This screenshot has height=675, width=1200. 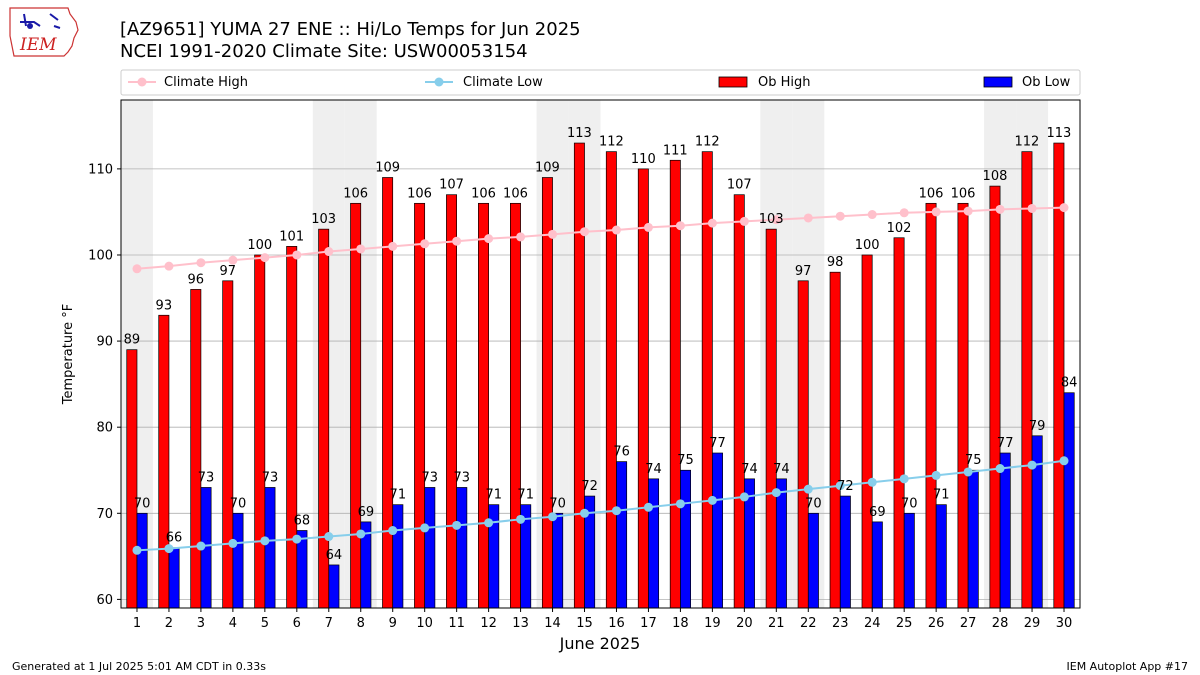 What do you see at coordinates (265, 623) in the screenshot?
I see `x-tick-label-5: 5` at bounding box center [265, 623].